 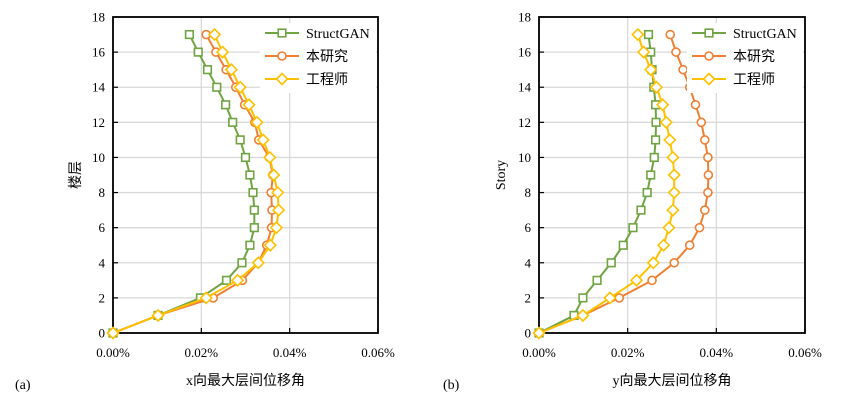 I want to click on y-tick-label: 0, so click(x=528, y=333).